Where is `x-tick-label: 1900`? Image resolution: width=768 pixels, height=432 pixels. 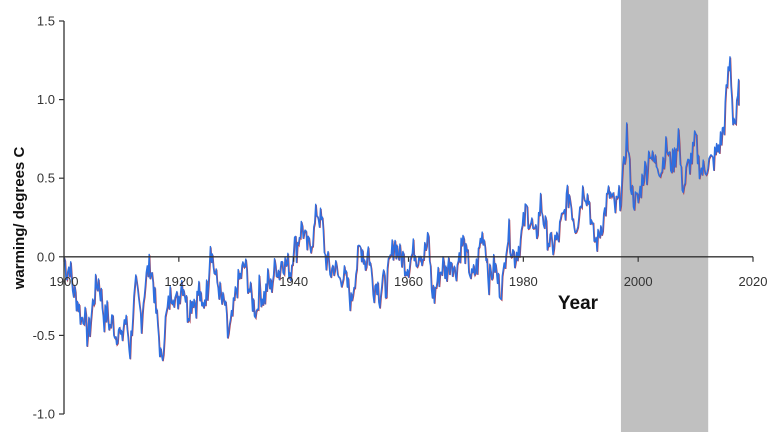
x-tick-label: 1900 is located at coordinates (64, 281).